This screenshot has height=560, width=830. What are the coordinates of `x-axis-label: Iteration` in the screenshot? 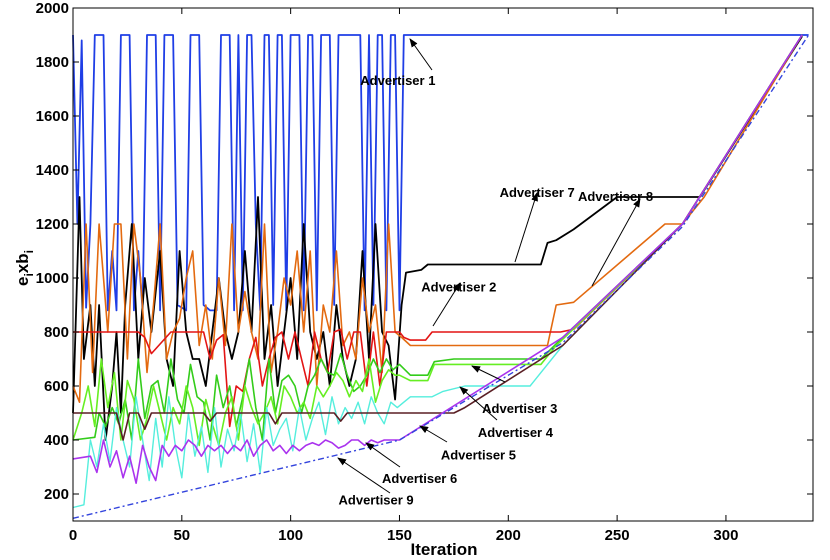 It's located at (443, 549).